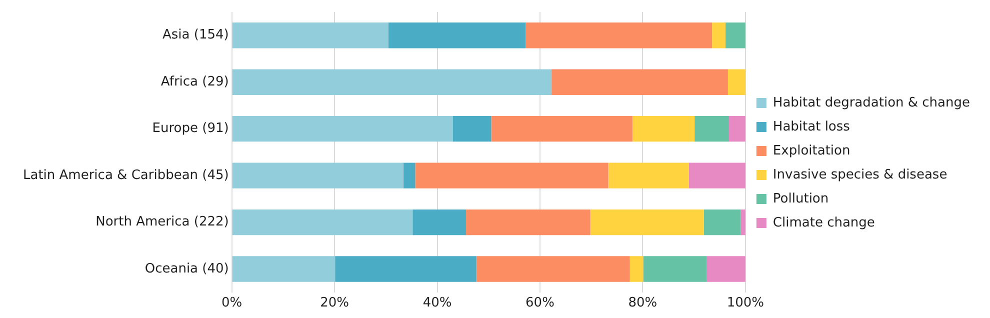 Image resolution: width=990 pixels, height=318 pixels. Describe the element at coordinates (186, 268) in the screenshot. I see `y-tick-label: Oceania (40)` at that location.